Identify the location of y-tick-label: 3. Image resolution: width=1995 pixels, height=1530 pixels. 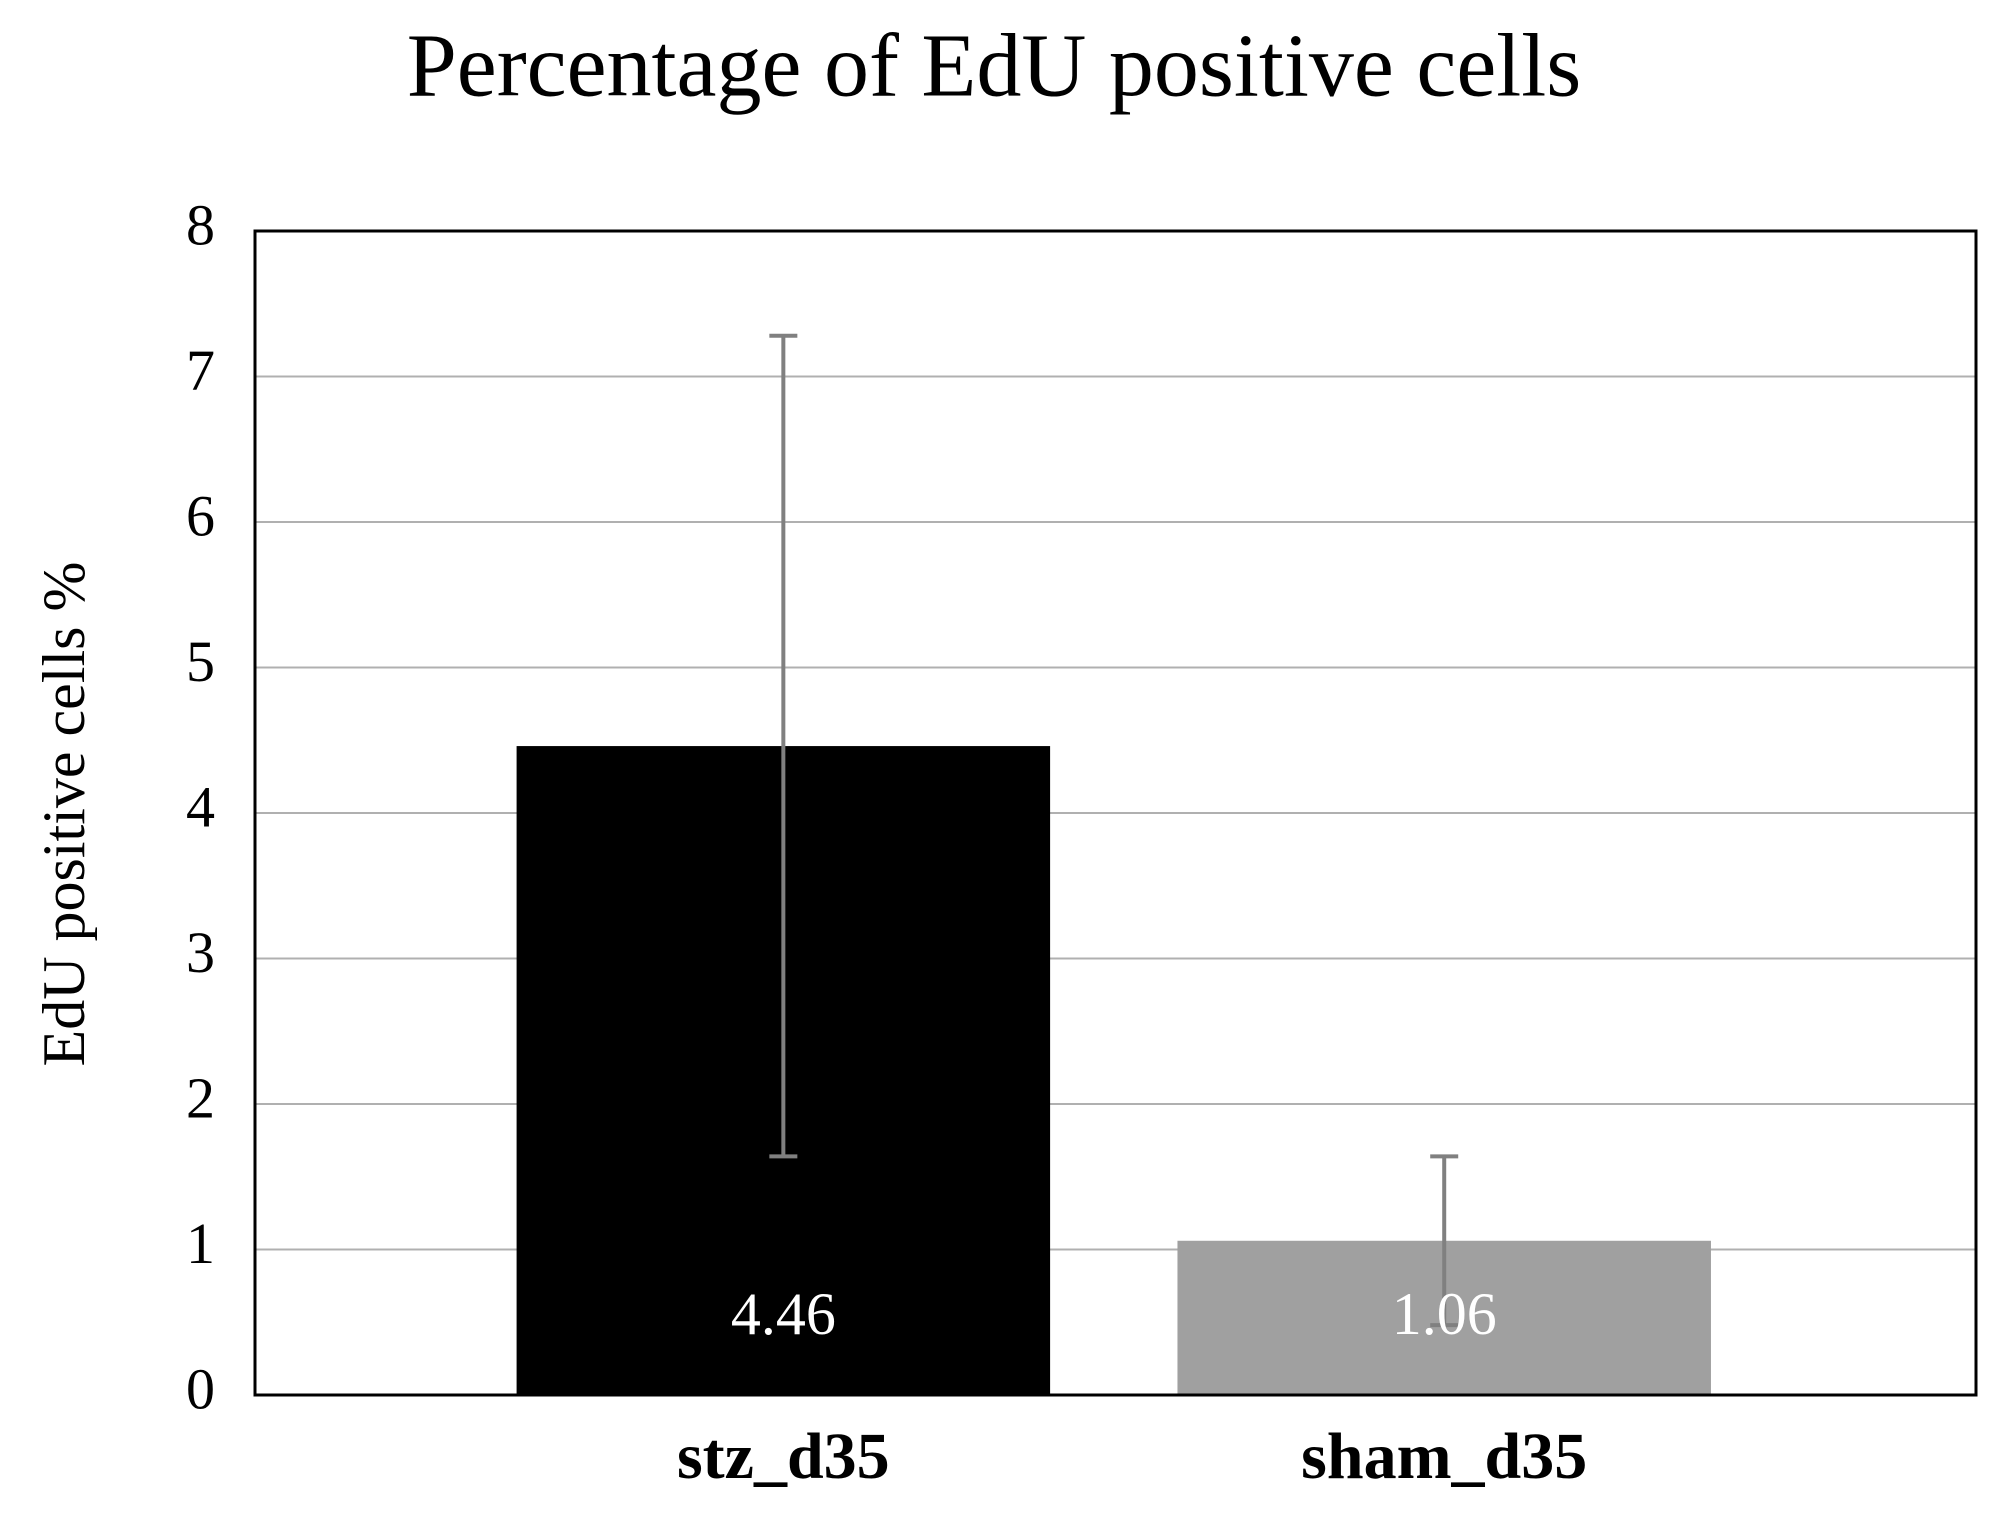
(200, 952).